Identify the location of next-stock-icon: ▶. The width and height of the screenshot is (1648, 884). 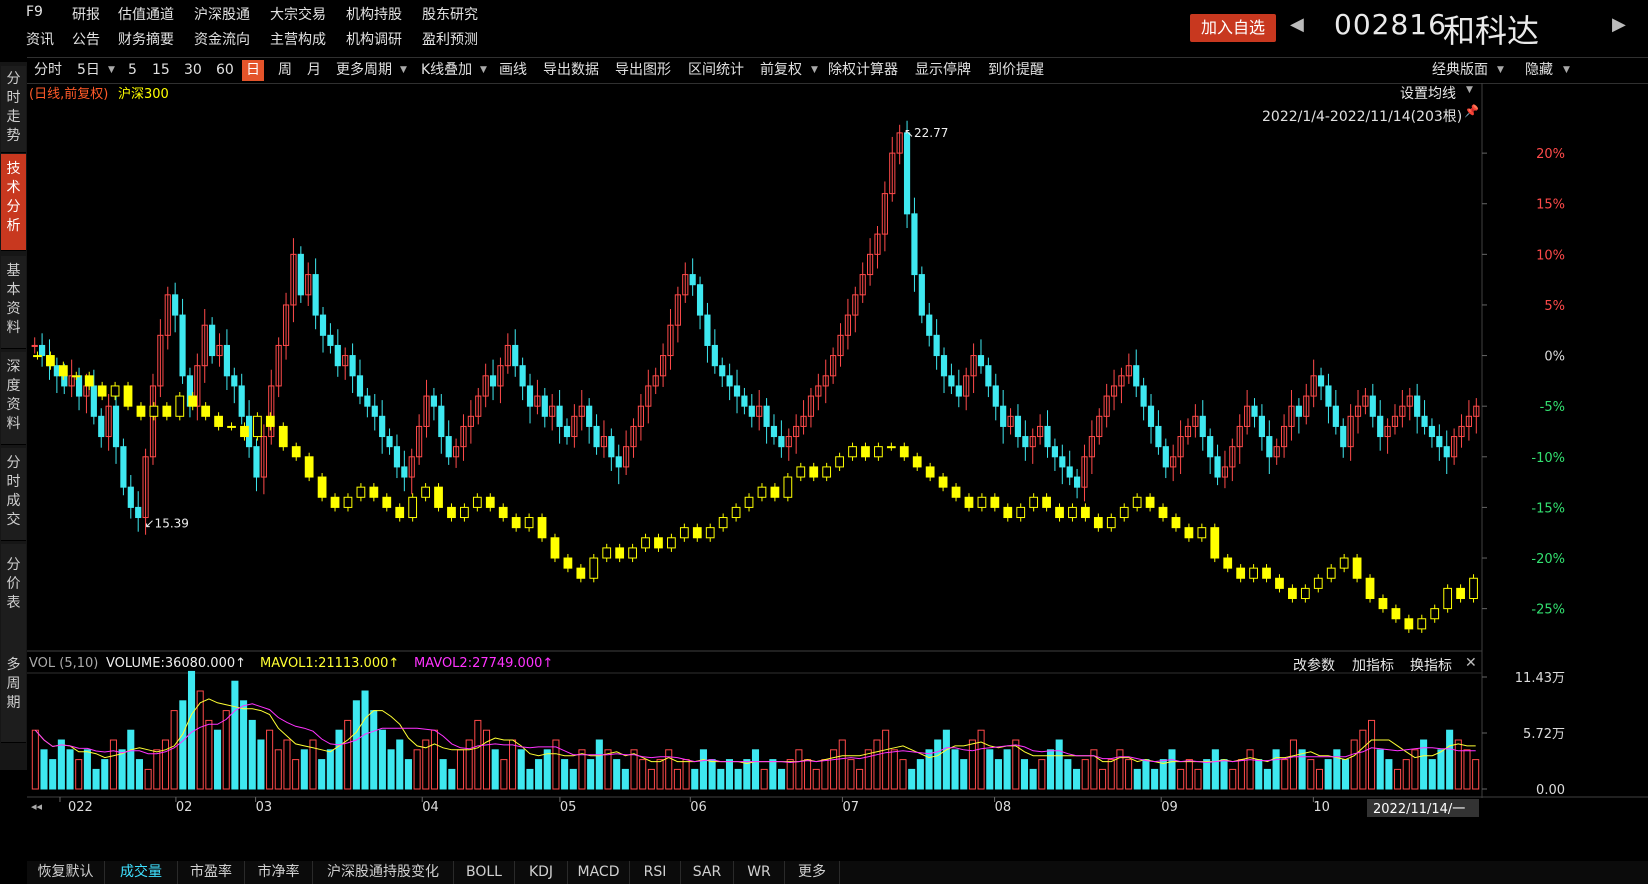
(1619, 24).